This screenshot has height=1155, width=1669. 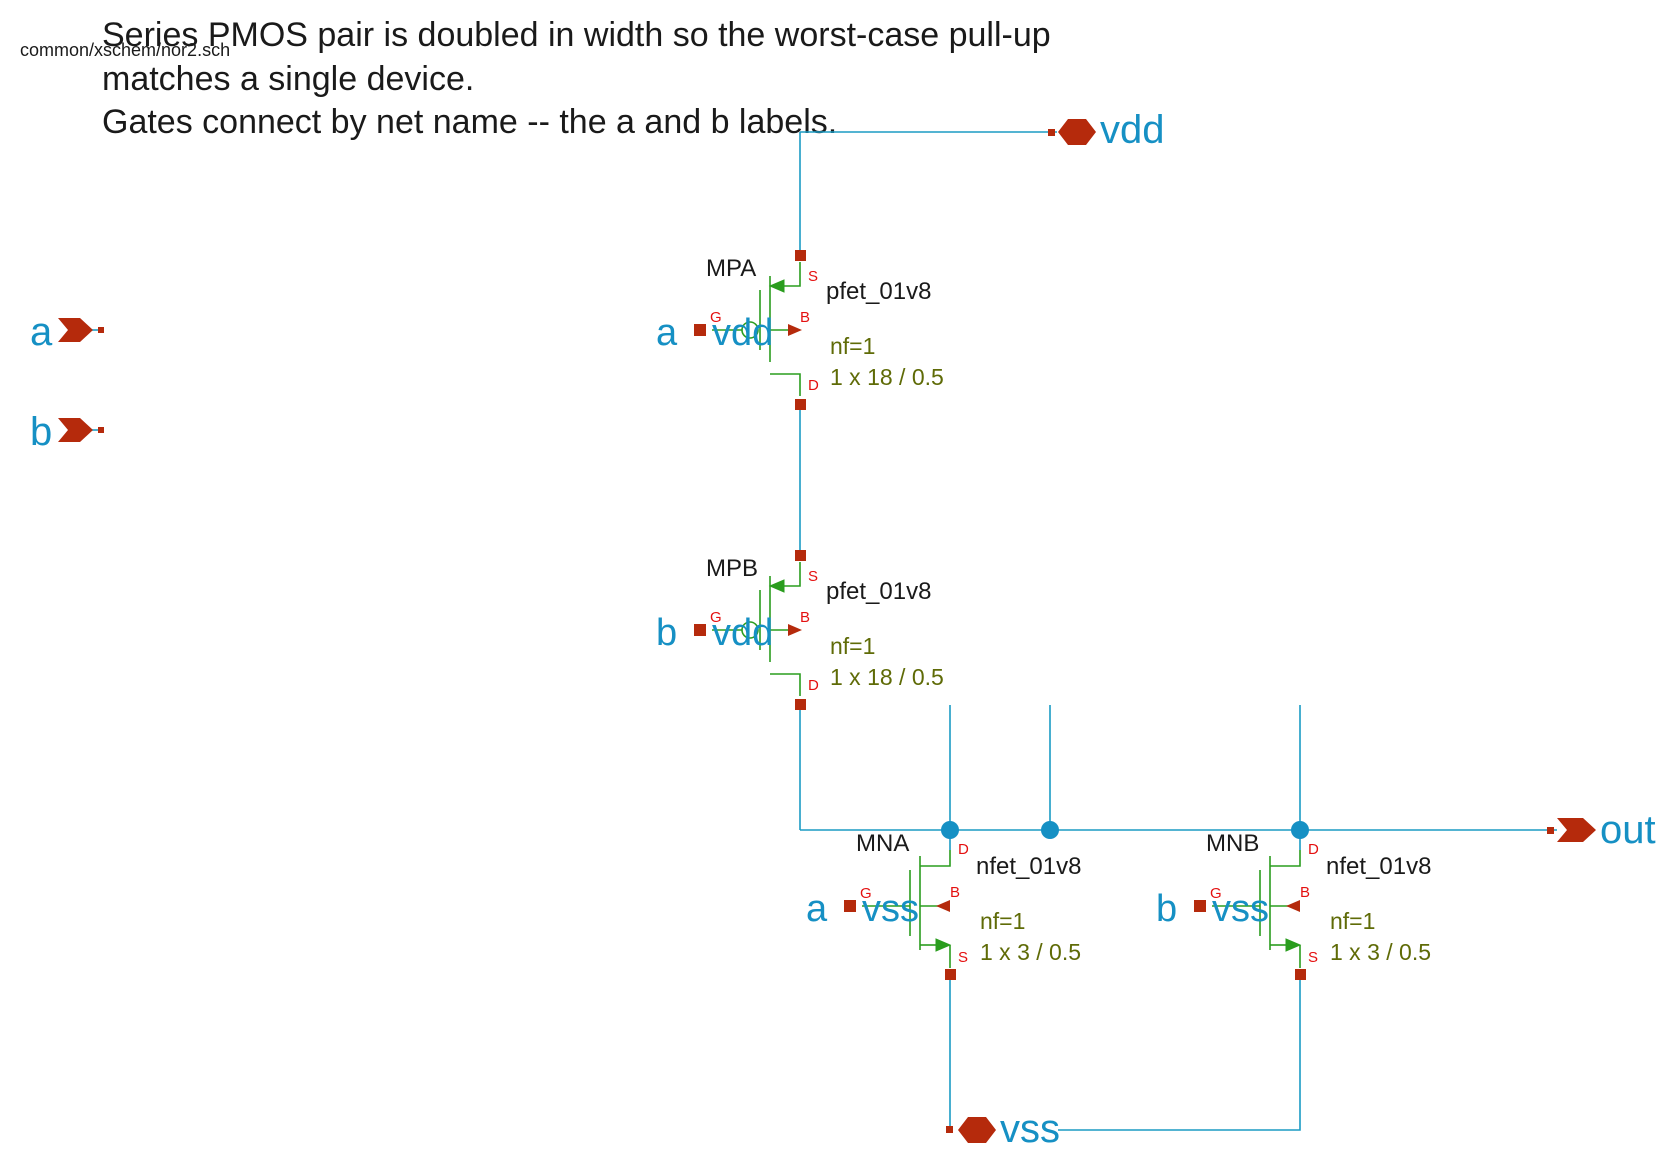 I want to click on mpb-source-lead, so click(x=786, y=574).